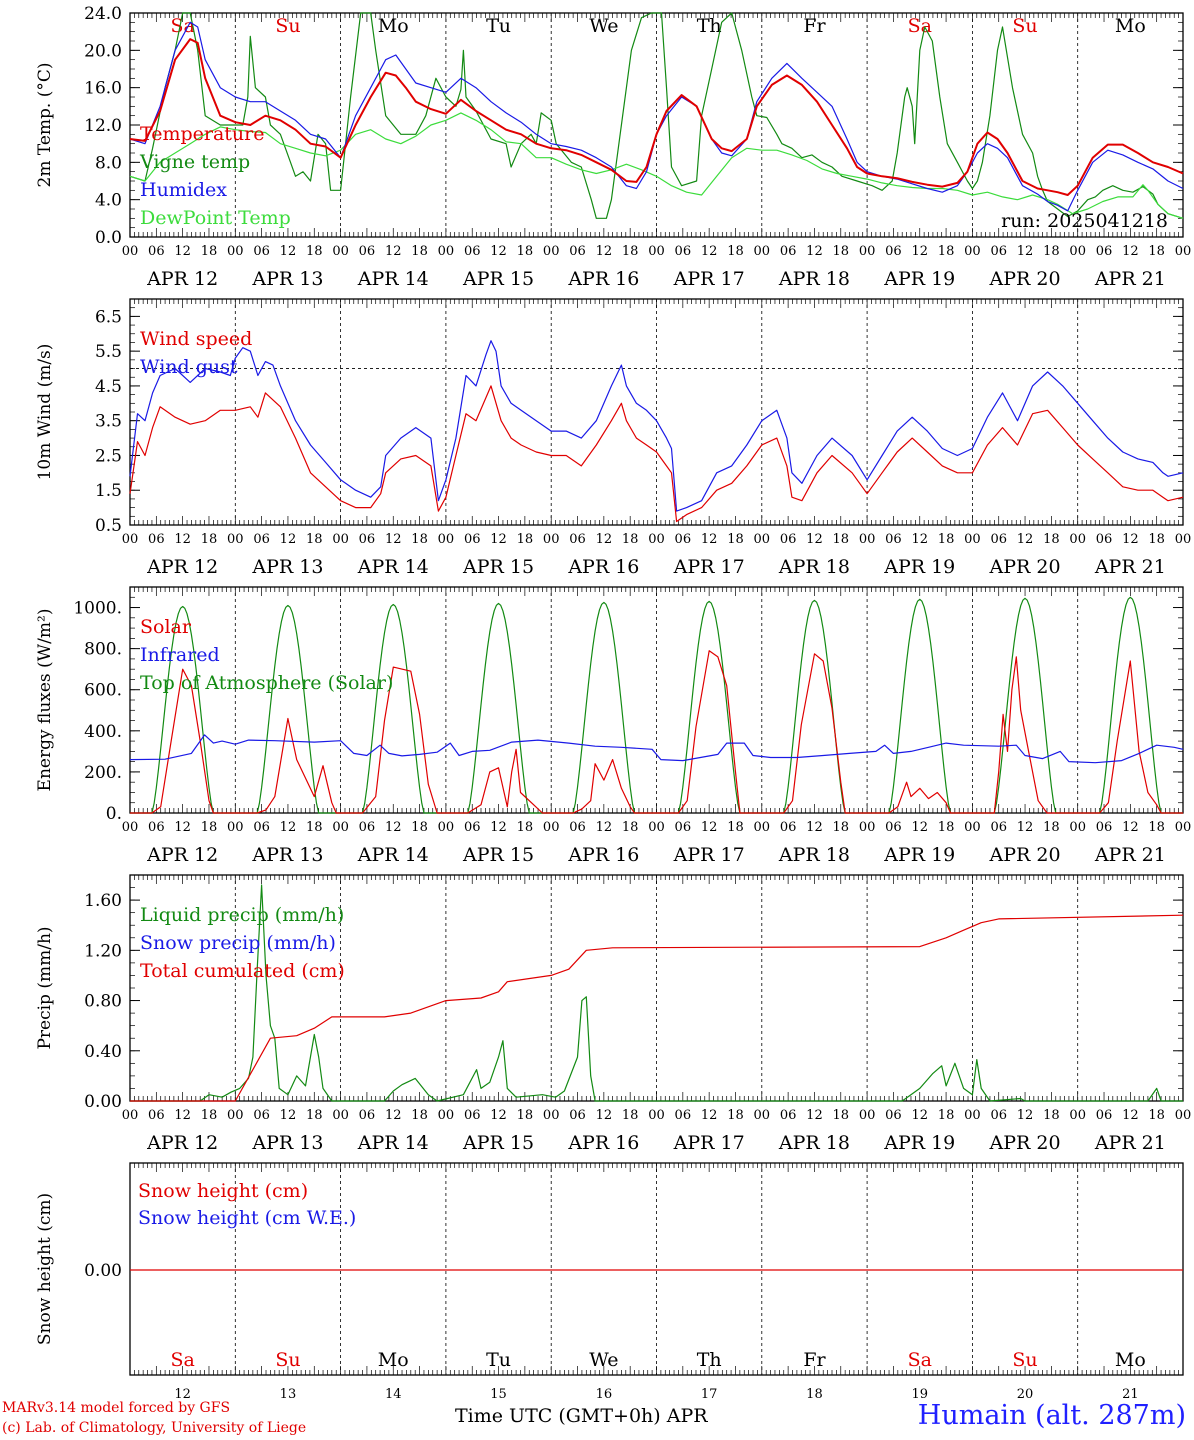 The image size is (1194, 1440). I want to click on y-tick-label: 0., so click(114, 814).